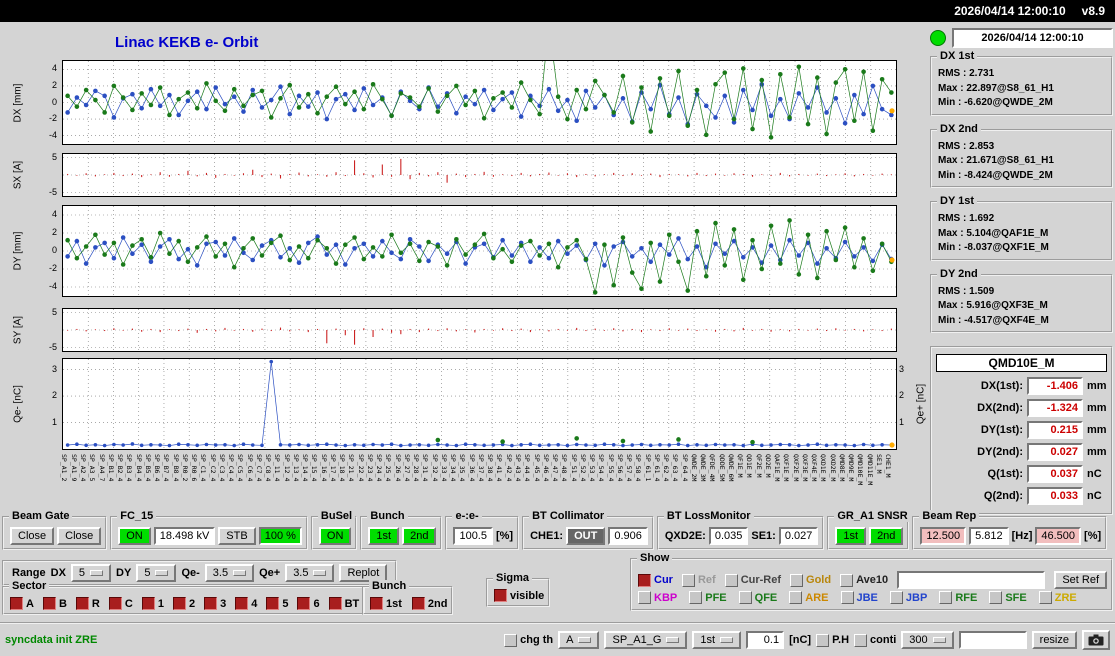 The image size is (1115, 656). What do you see at coordinates (1057, 597) in the screenshot?
I see `show-zre-checkbox: ZRE` at bounding box center [1057, 597].